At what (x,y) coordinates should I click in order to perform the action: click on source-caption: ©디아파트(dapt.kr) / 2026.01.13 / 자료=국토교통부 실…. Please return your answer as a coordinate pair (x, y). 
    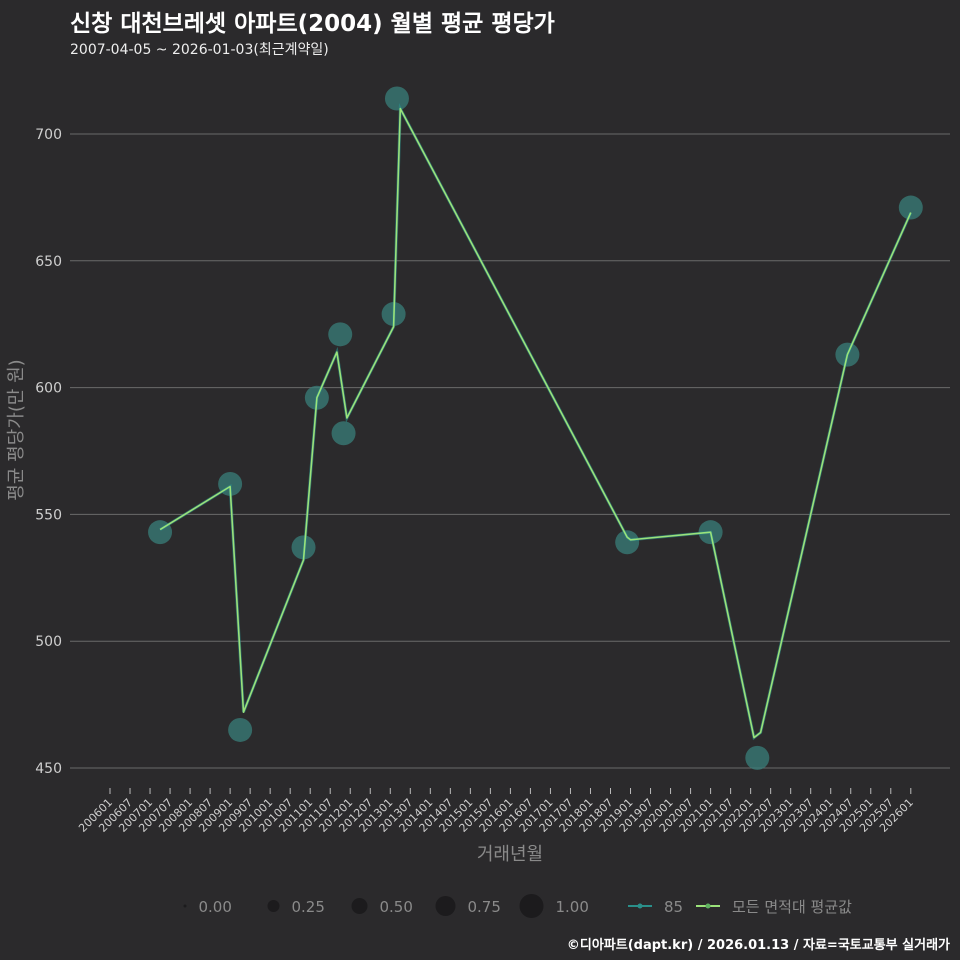
    Looking at the image, I should click on (758, 945).